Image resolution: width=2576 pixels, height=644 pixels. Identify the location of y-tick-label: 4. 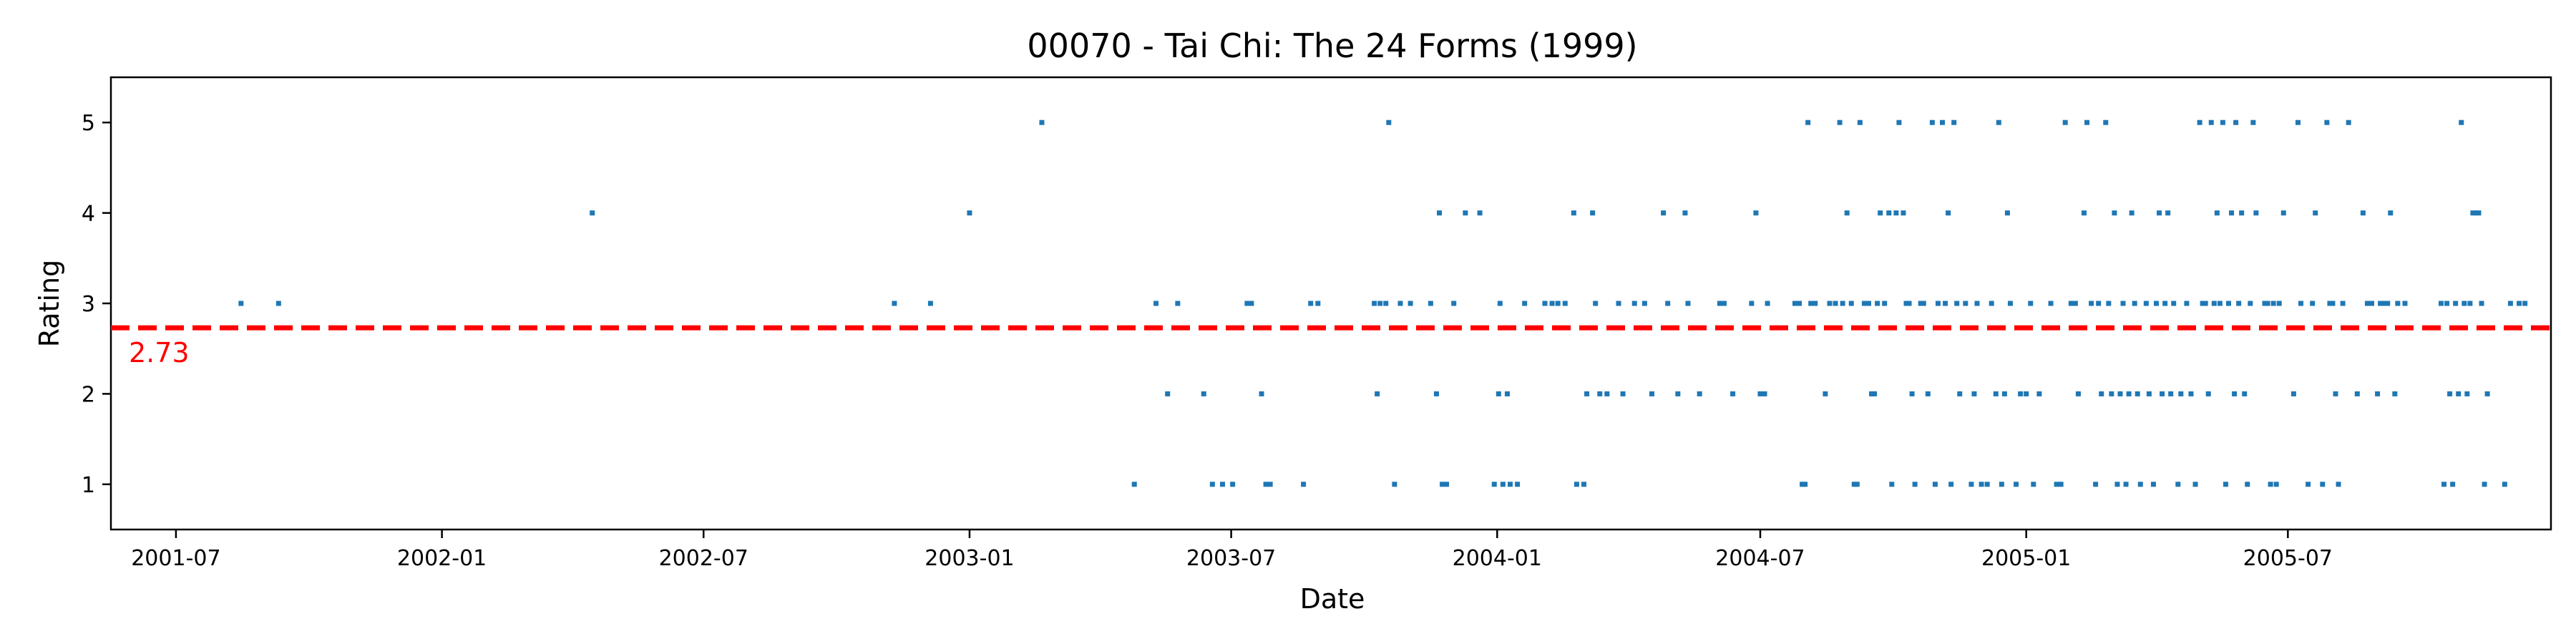
(88, 214).